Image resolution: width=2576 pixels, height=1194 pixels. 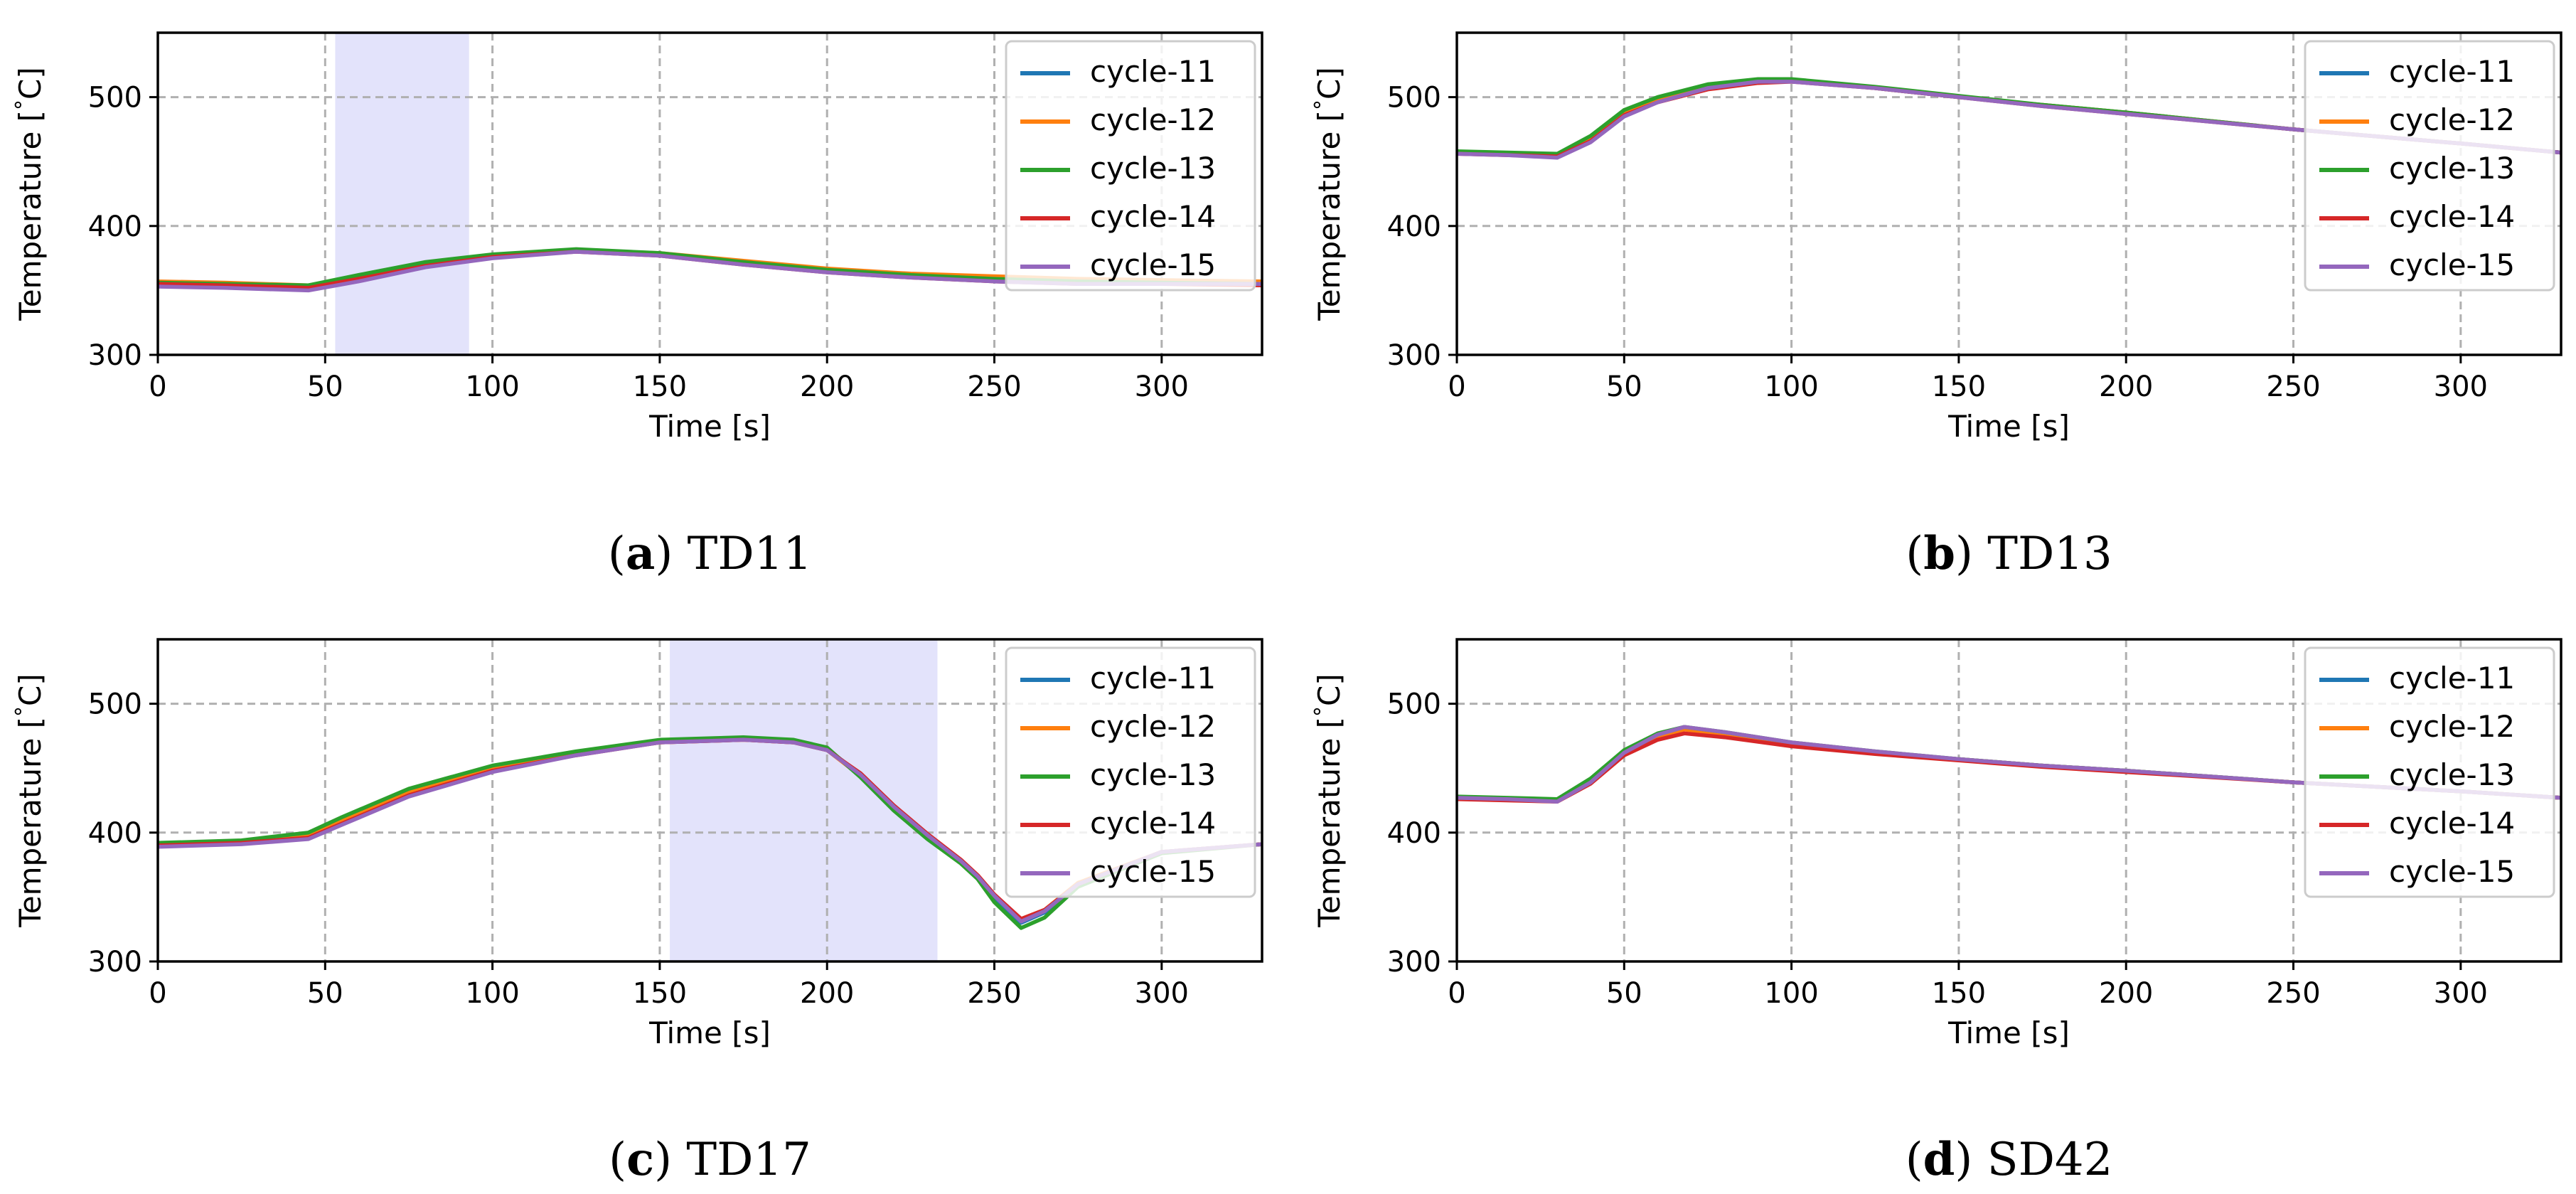 I want to click on subplot-caption: (b) TD13, so click(x=2009, y=553).